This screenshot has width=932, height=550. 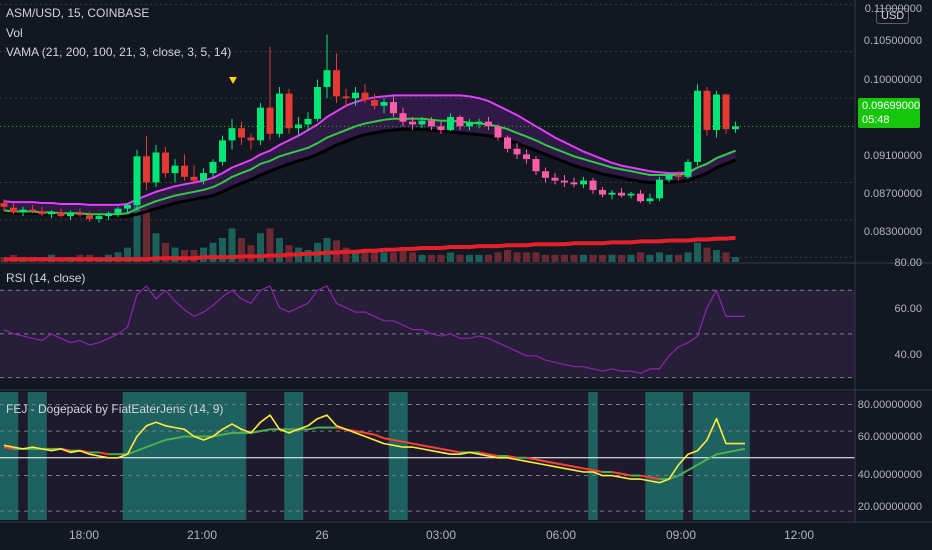 I want to click on time-axis-tick: 06:00, so click(x=561, y=535).